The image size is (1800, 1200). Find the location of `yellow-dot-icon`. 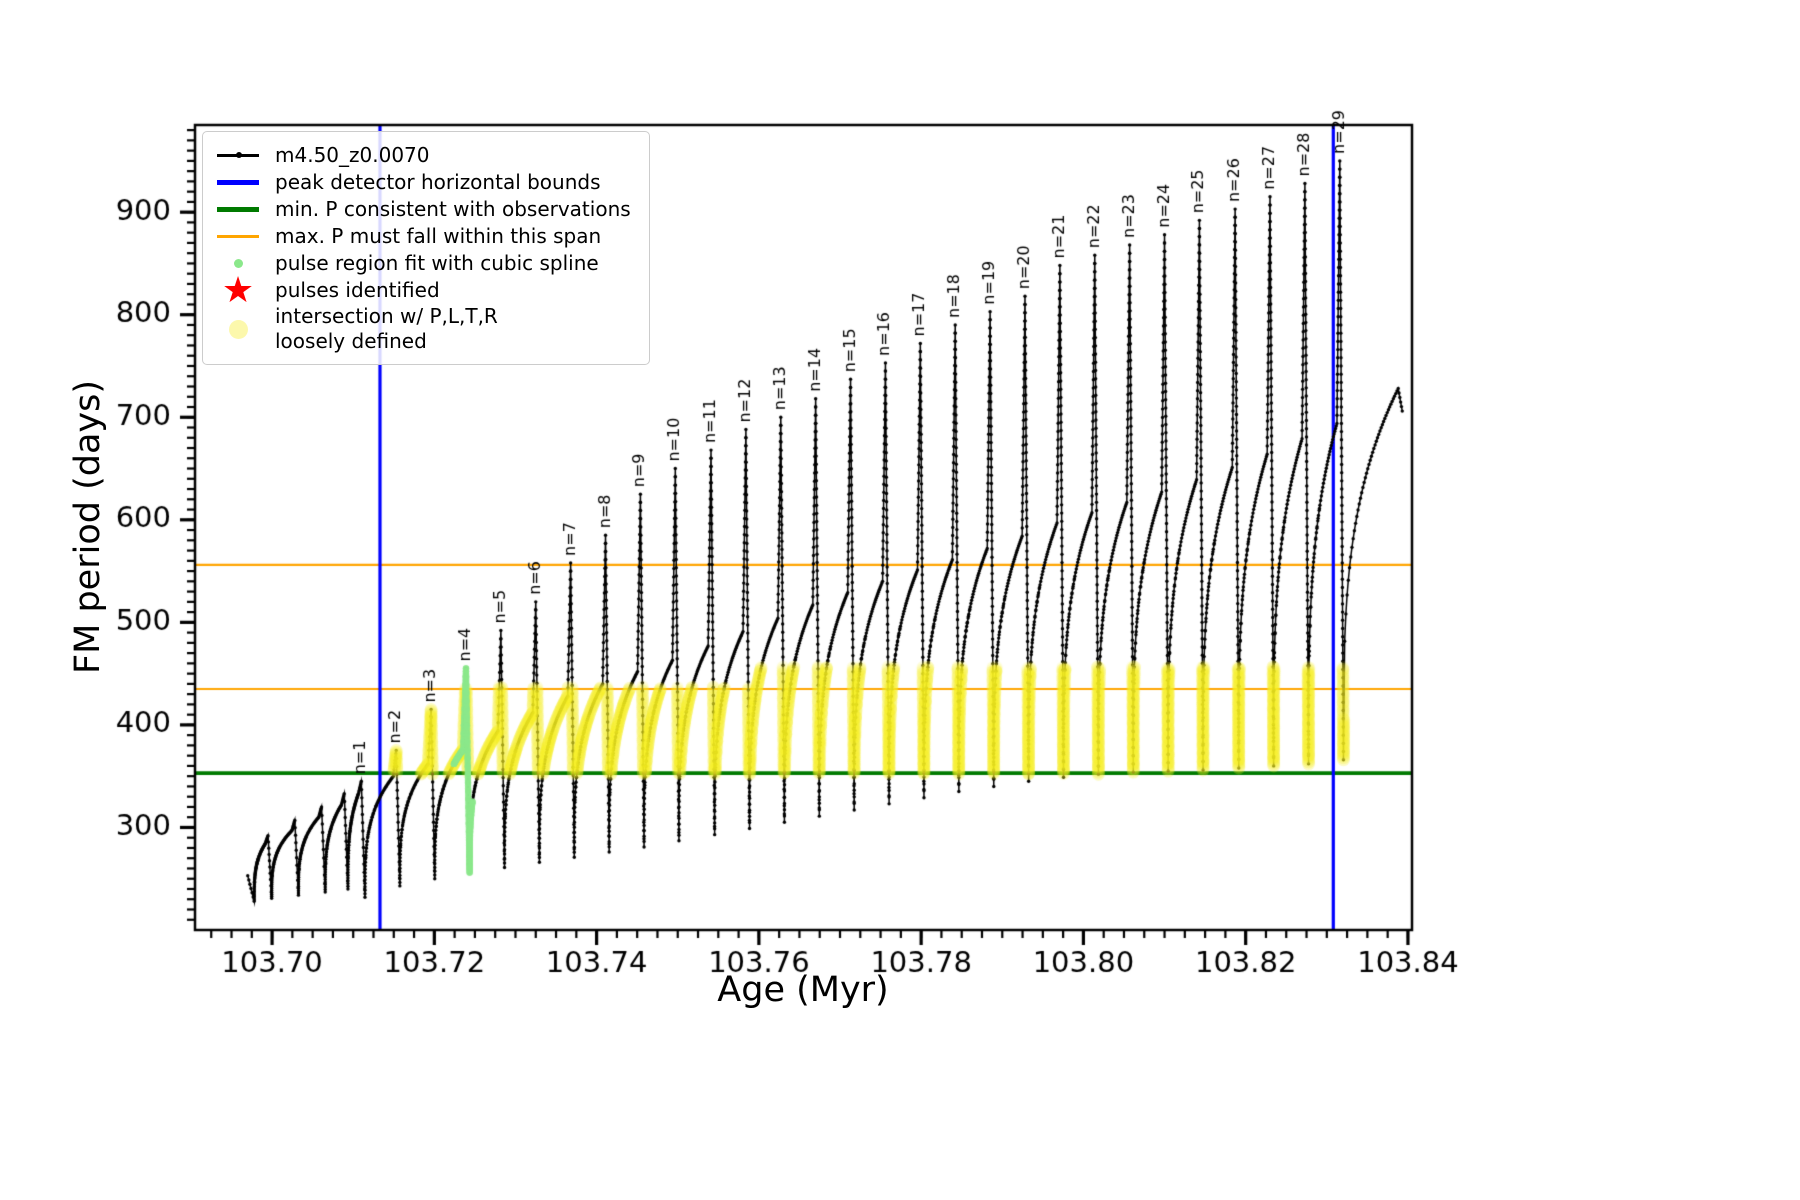

yellow-dot-icon is located at coordinates (238, 329).